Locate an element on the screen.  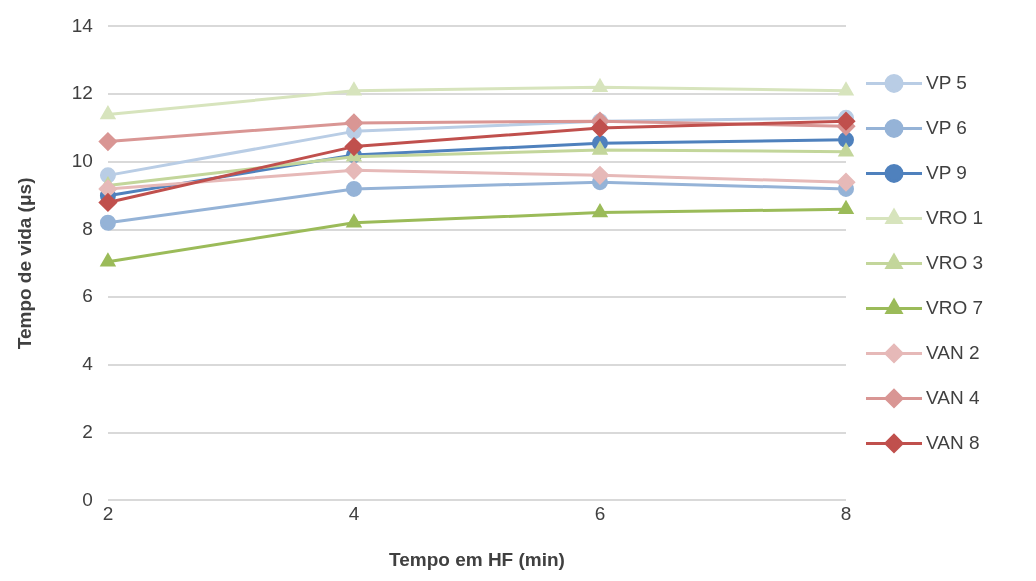
x-tick-label: 4 is located at coordinates (354, 514).